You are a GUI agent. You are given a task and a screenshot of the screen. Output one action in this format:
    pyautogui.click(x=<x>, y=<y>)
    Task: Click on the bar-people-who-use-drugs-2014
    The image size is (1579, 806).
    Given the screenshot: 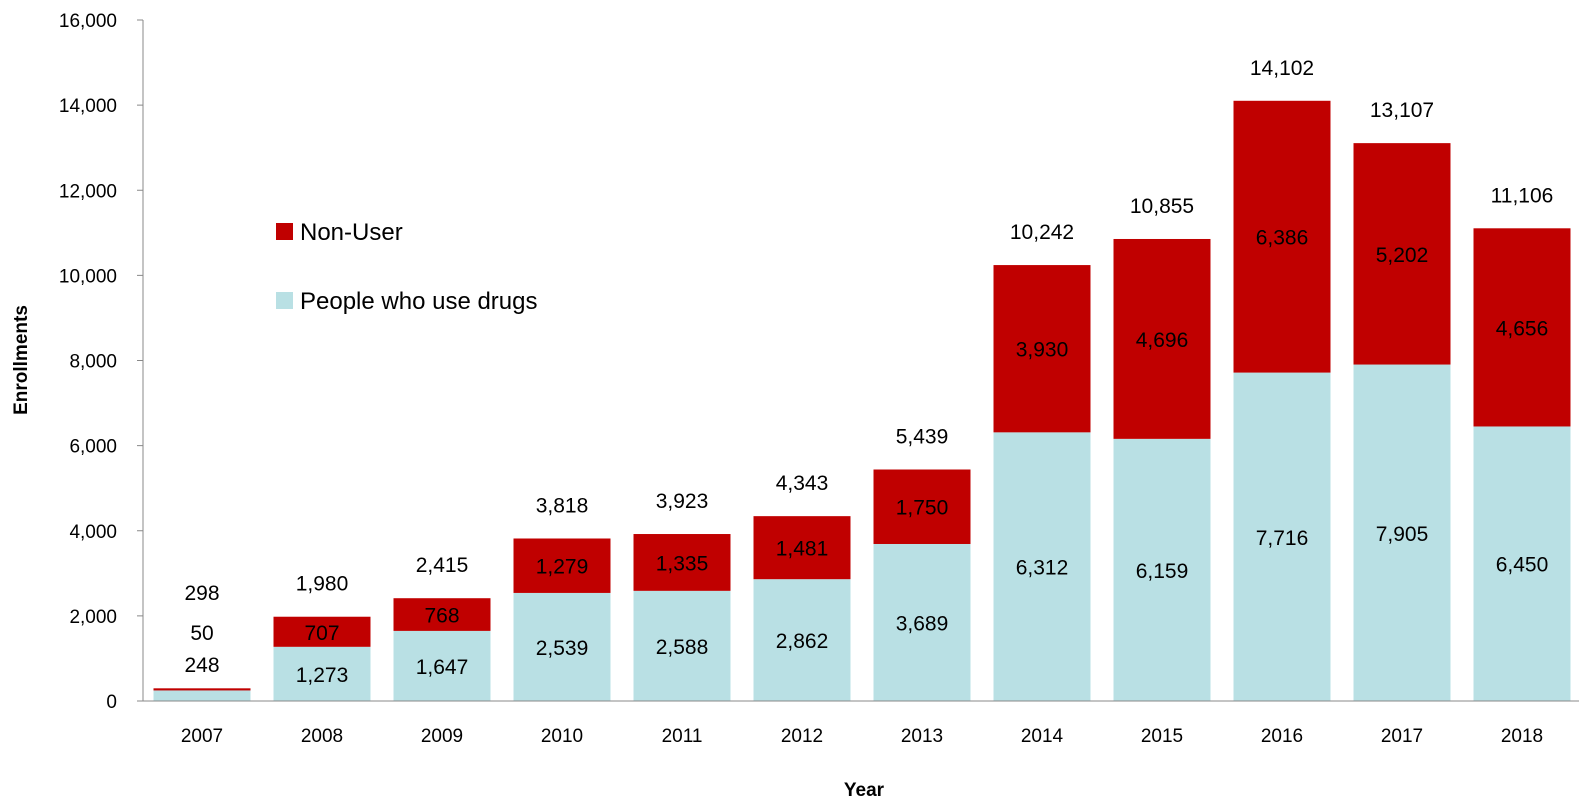 What is the action you would take?
    pyautogui.click(x=1042, y=566)
    